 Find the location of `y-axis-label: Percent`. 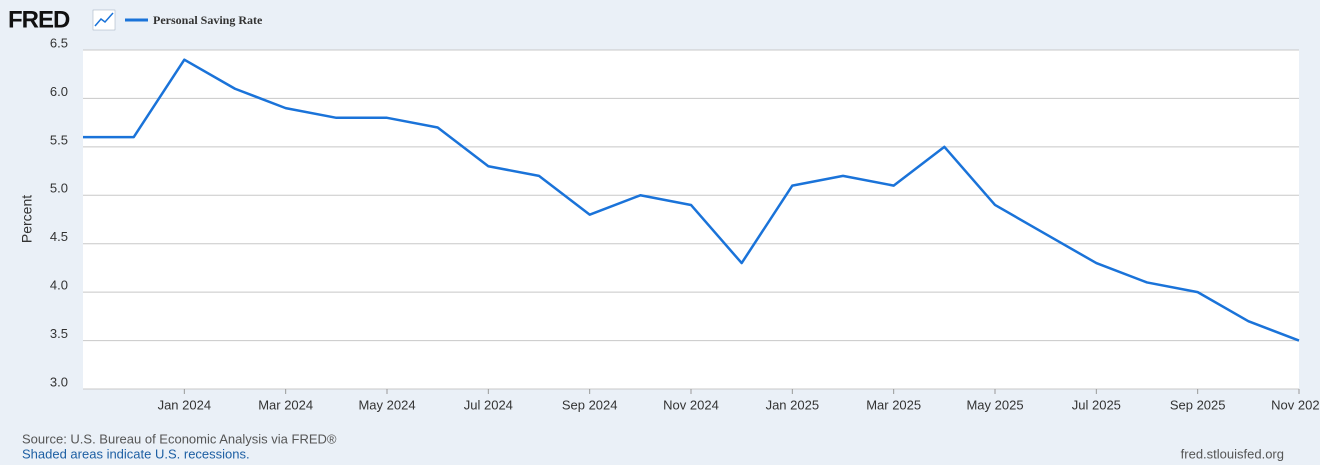

y-axis-label: Percent is located at coordinates (27, 219).